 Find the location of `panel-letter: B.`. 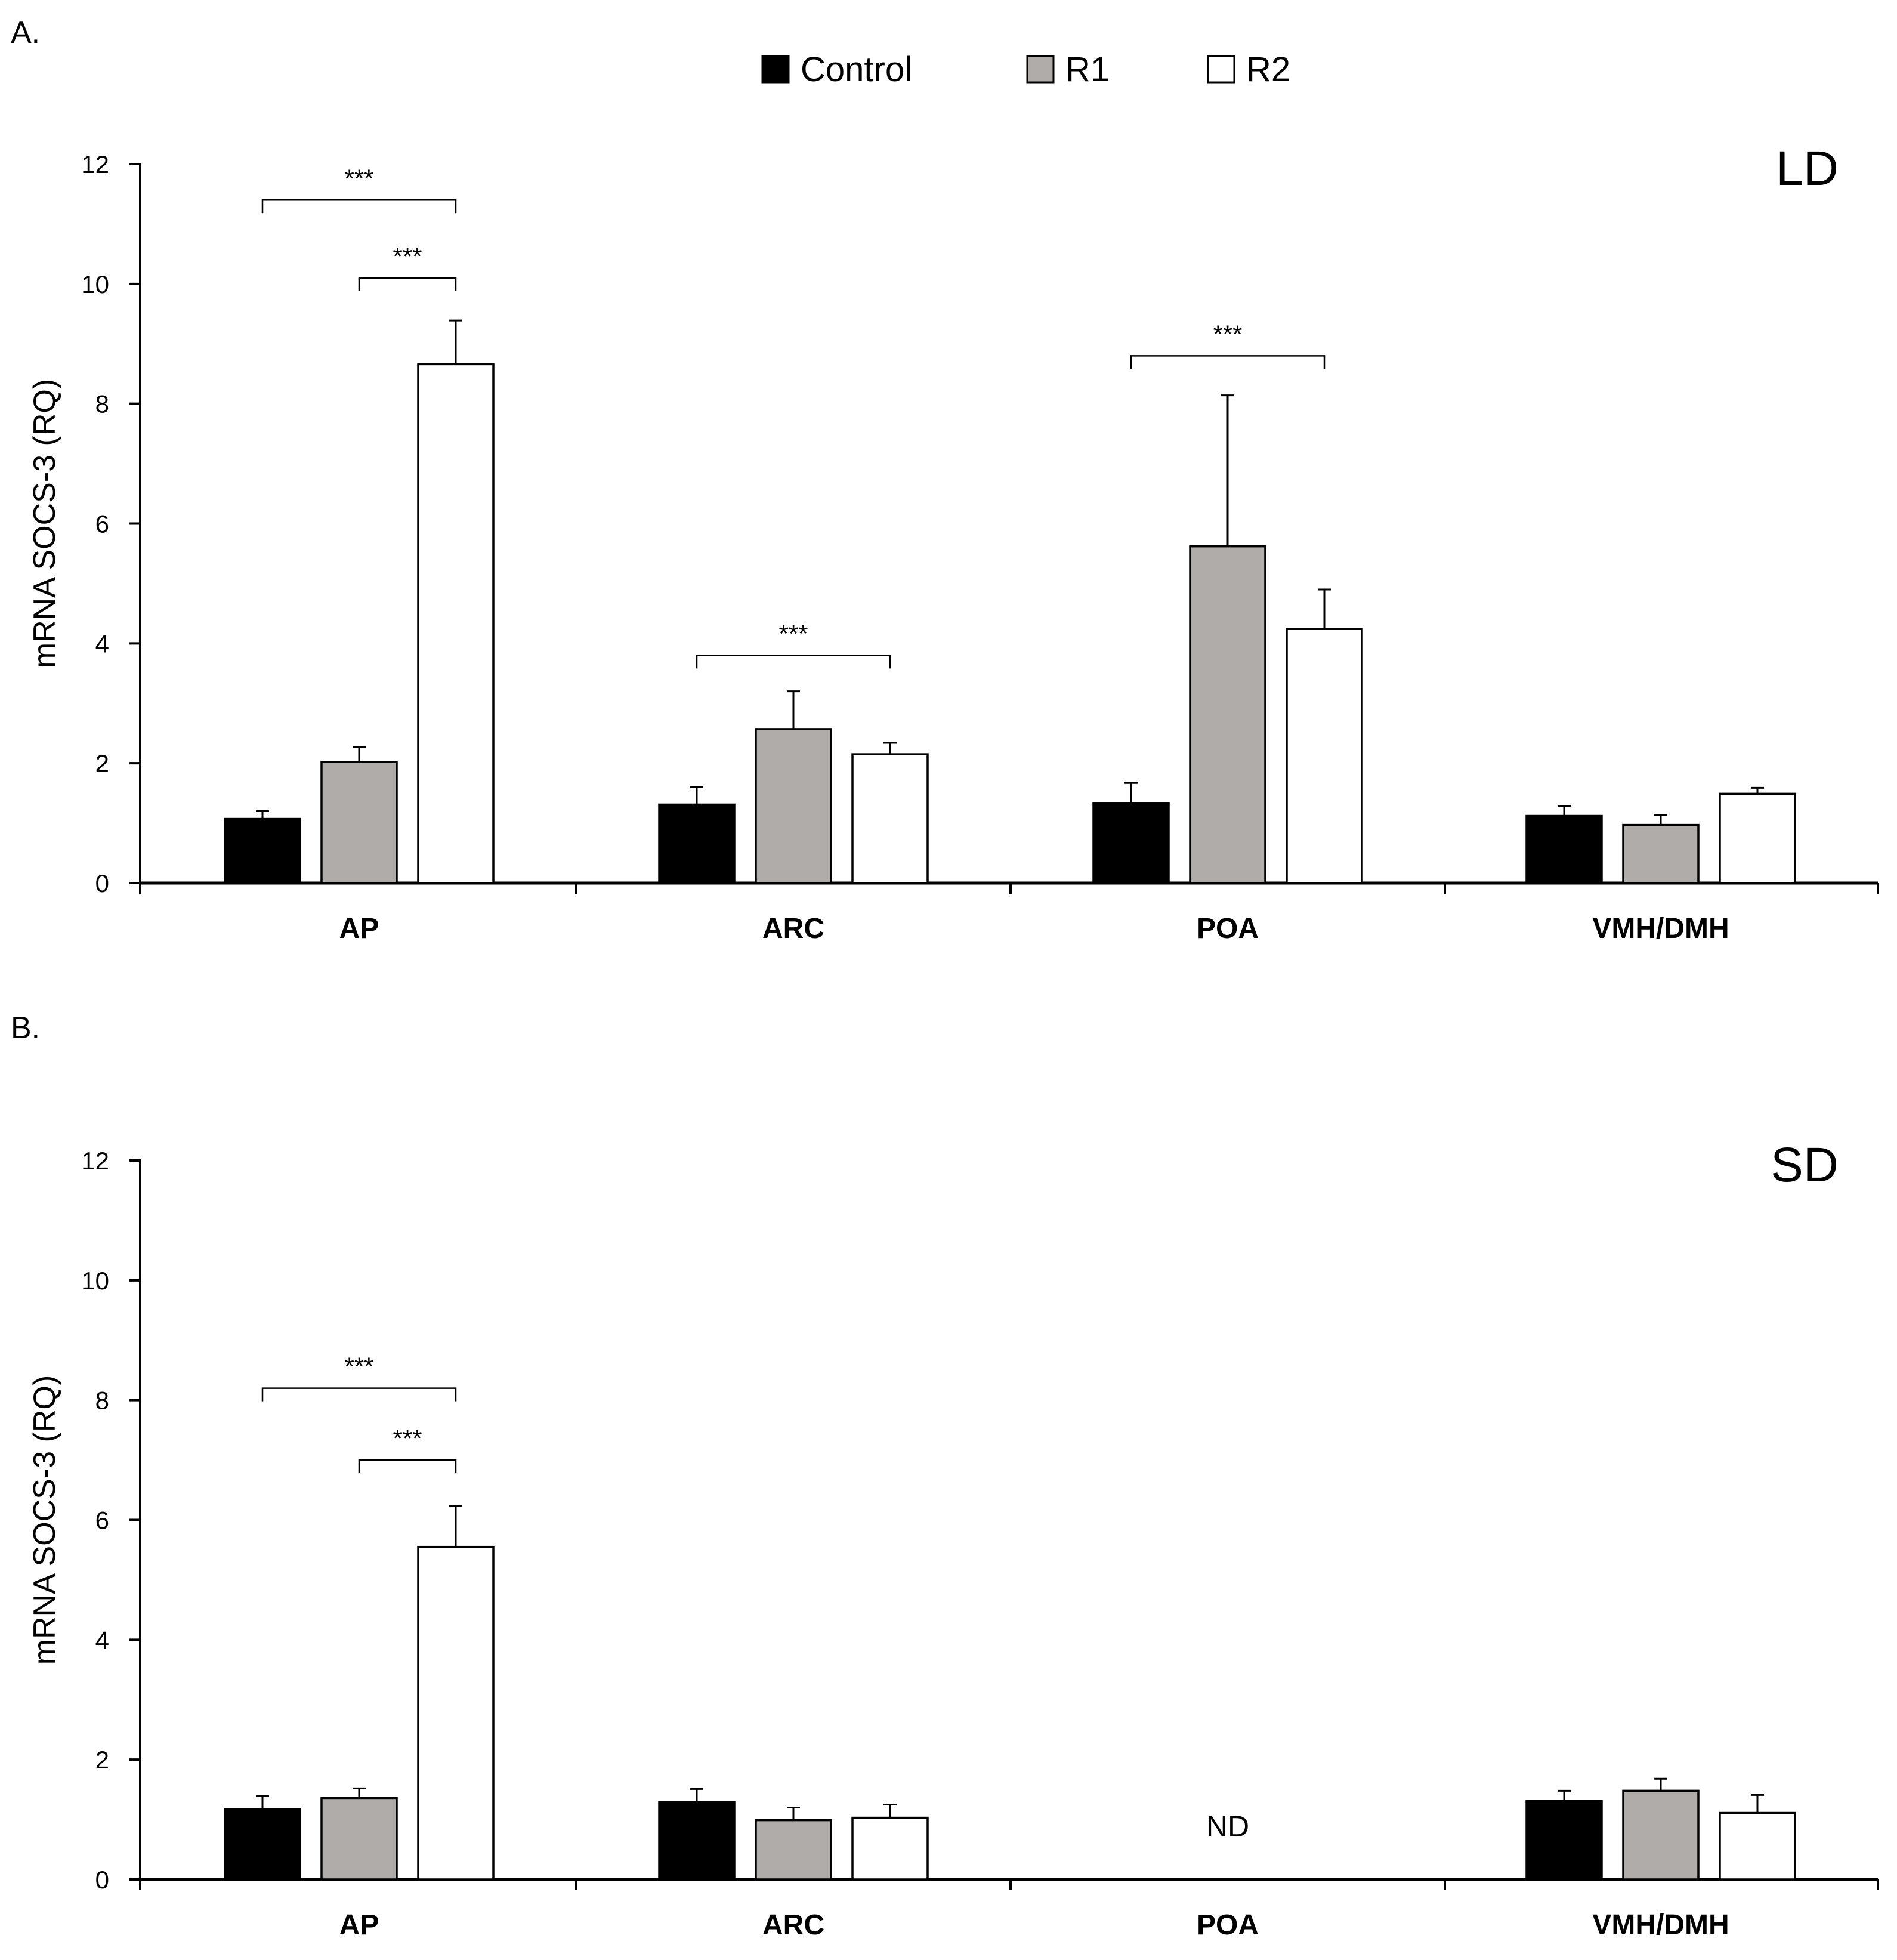

panel-letter: B. is located at coordinates (25, 1028).